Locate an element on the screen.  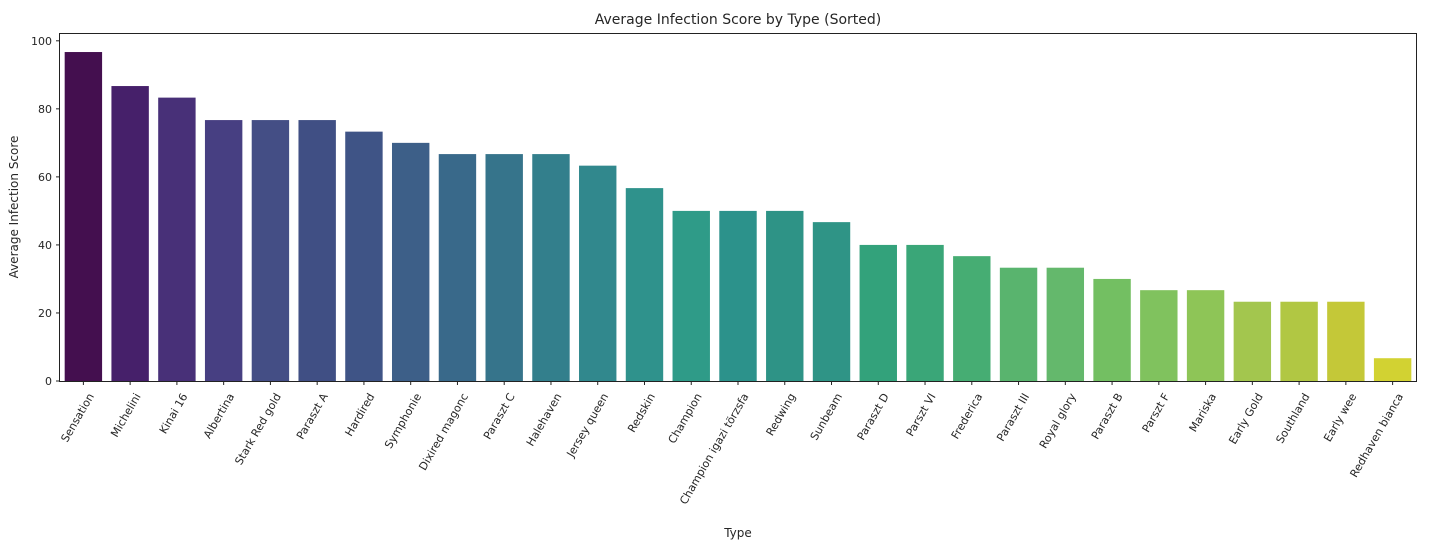
x-tick-label-4: Stark Red gold is located at coordinates (258, 429).